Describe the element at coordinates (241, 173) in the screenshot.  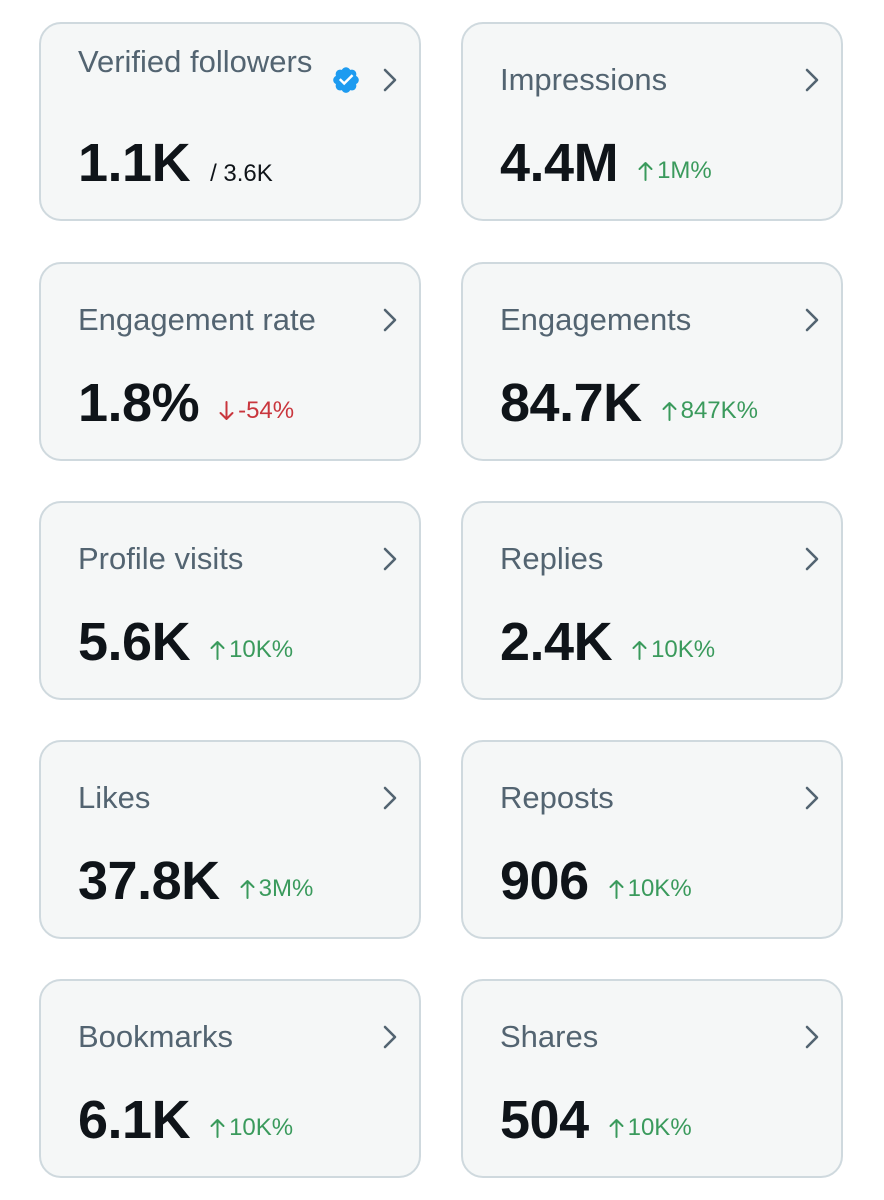
I see `metric-total: / 3.6K` at that location.